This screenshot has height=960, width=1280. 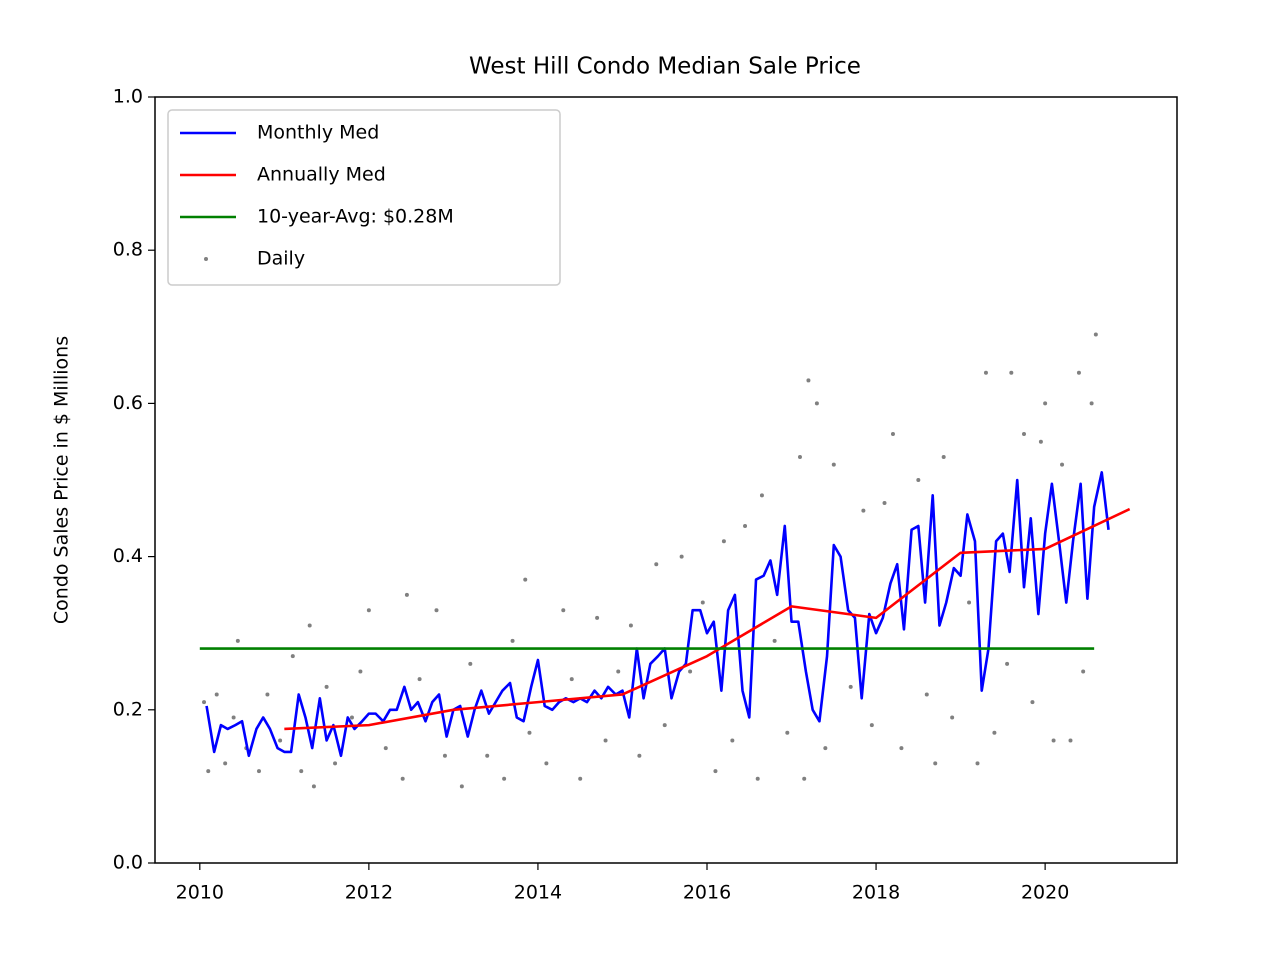 I want to click on x-tick-label: 2014, so click(x=538, y=893).